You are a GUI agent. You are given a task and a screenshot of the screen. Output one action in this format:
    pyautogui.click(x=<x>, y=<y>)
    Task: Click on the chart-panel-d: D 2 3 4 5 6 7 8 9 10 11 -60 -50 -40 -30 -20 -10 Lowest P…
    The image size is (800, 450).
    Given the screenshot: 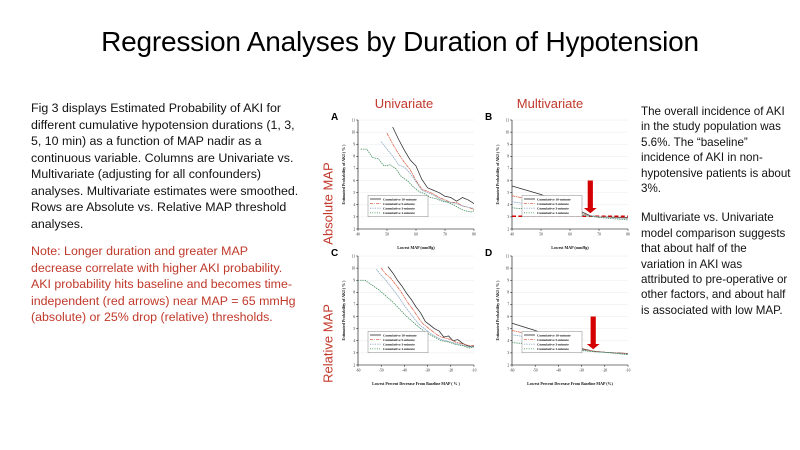 What is the action you would take?
    pyautogui.click(x=558, y=319)
    